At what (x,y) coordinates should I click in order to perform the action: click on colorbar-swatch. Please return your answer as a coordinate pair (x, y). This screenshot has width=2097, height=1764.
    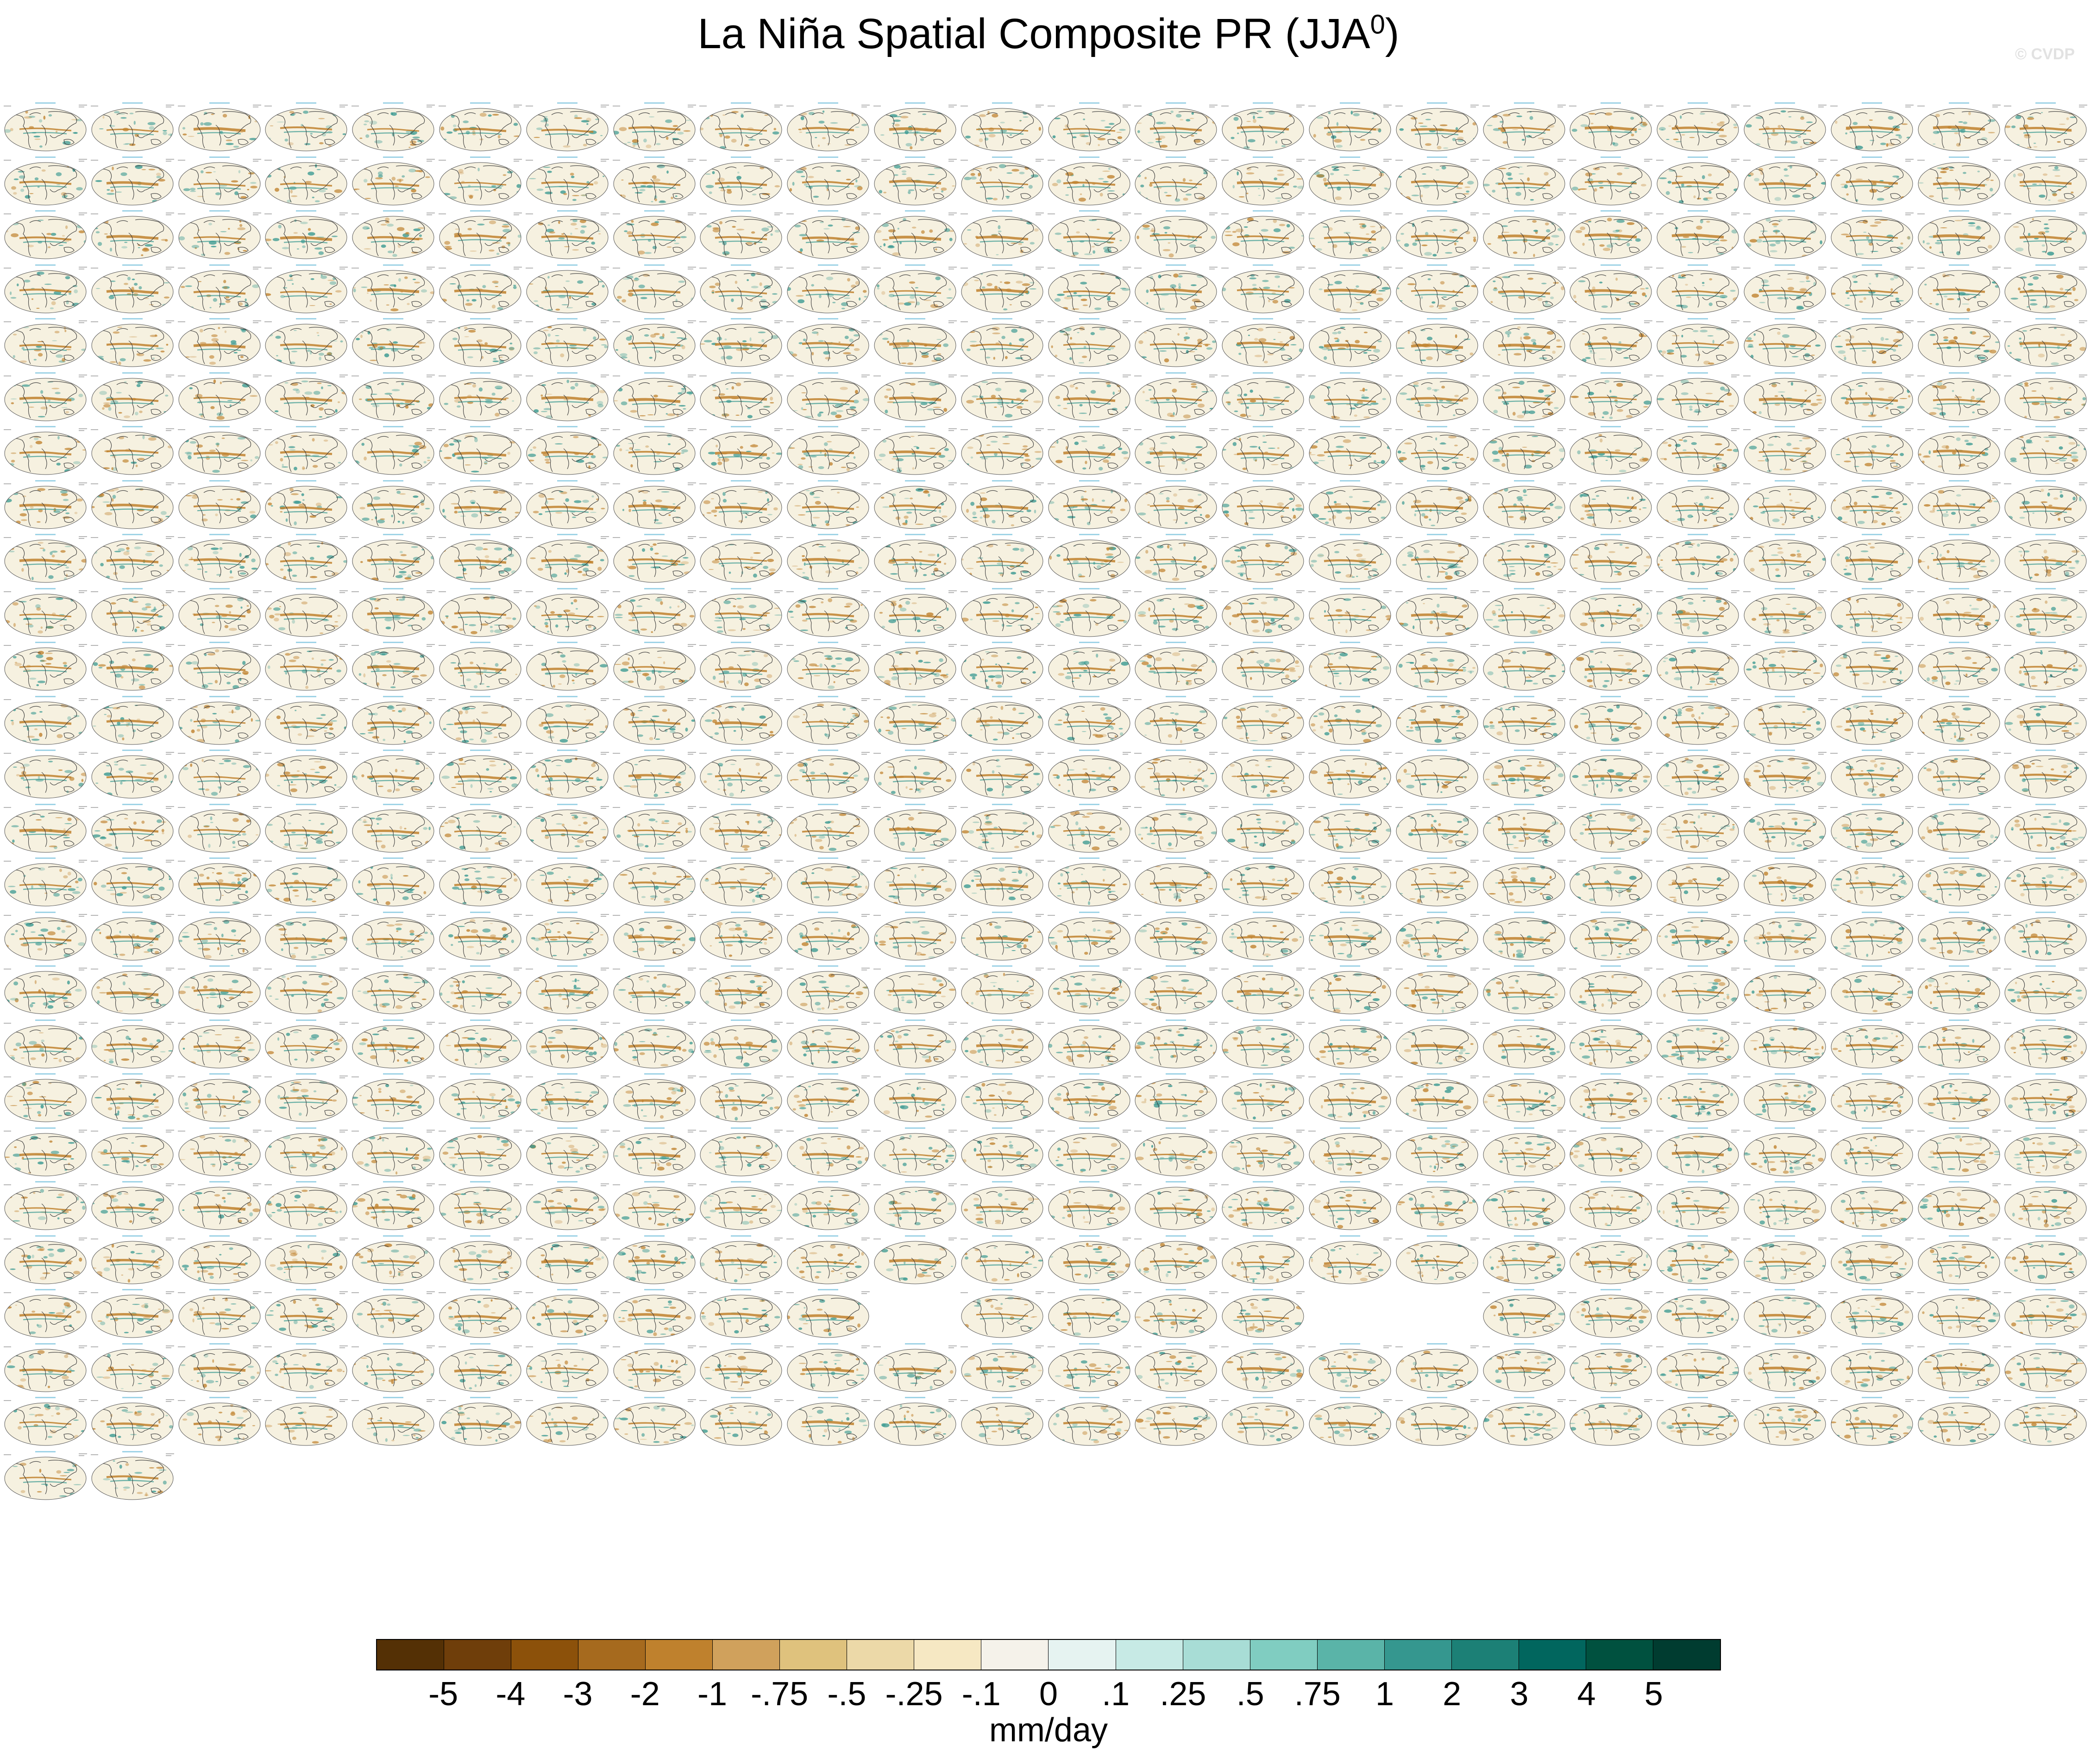
    Looking at the image, I should click on (1149, 1655).